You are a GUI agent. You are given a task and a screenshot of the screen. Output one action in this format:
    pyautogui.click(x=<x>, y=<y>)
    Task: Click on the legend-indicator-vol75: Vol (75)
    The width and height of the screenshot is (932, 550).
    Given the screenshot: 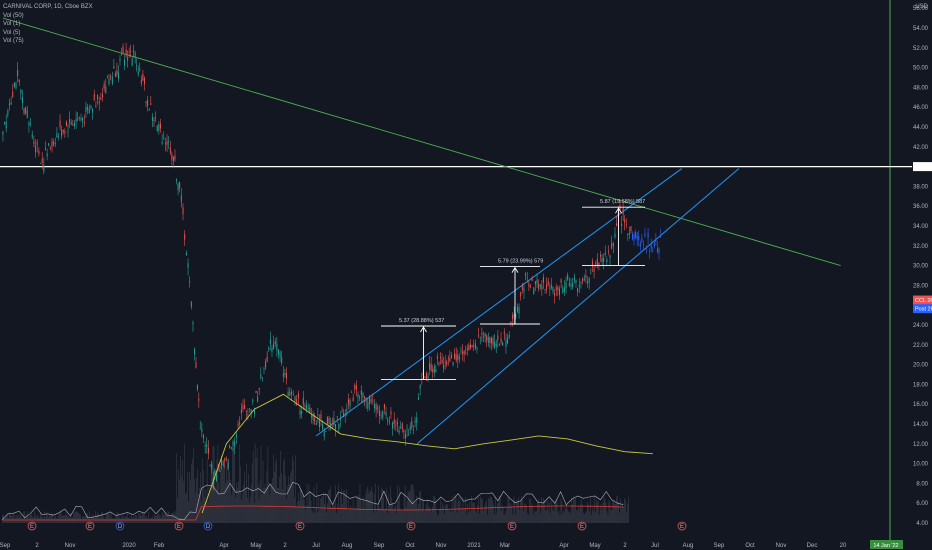 What is the action you would take?
    pyautogui.click(x=13, y=41)
    